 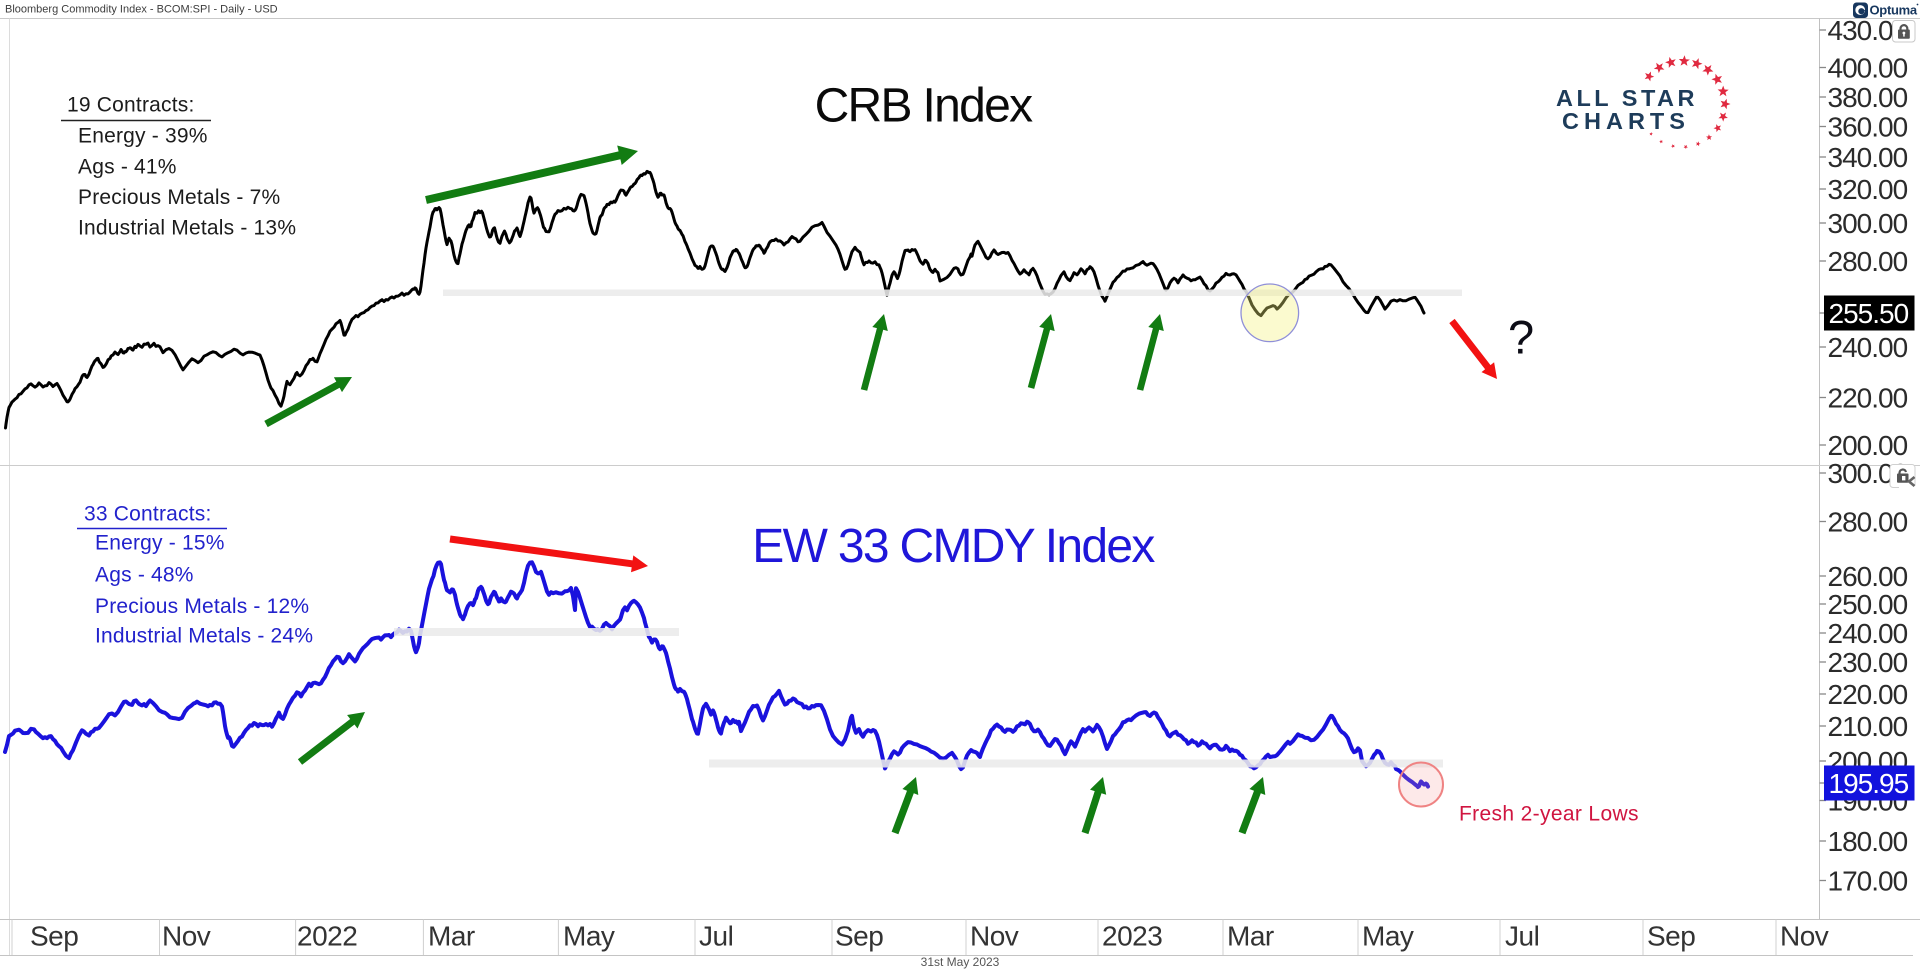 I want to click on svg-text: 200.00, so click(x=1868, y=445).